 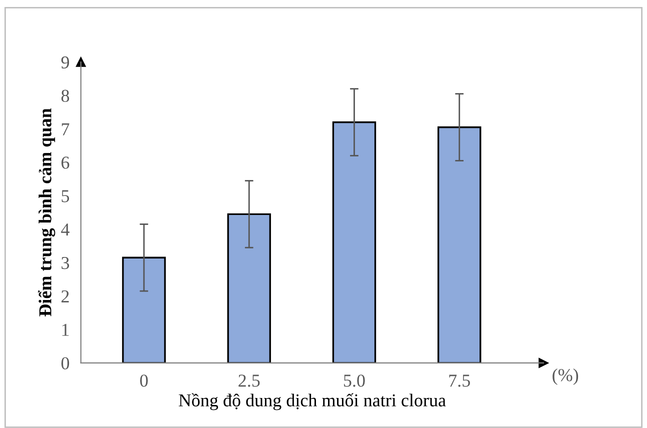 I want to click on y-tick-label: 3, so click(x=66, y=263).